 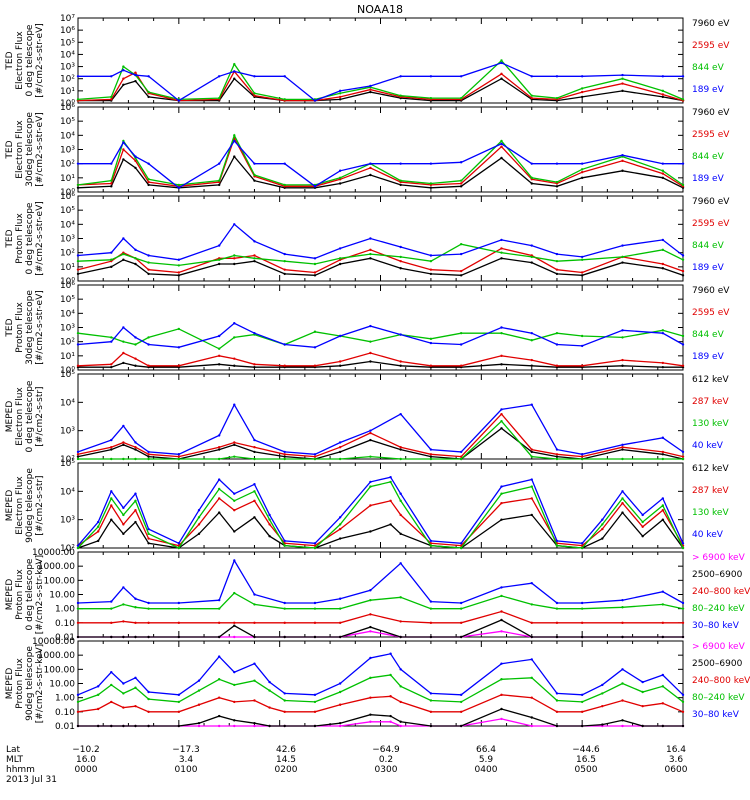 I want to click on y-axis-label: TED, so click(x=10, y=60).